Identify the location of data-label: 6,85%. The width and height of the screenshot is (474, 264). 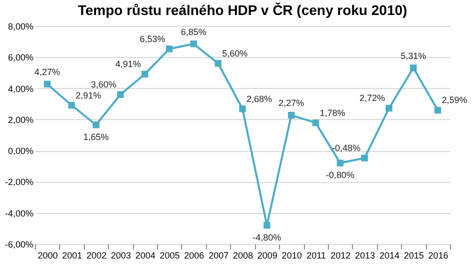
(193, 31).